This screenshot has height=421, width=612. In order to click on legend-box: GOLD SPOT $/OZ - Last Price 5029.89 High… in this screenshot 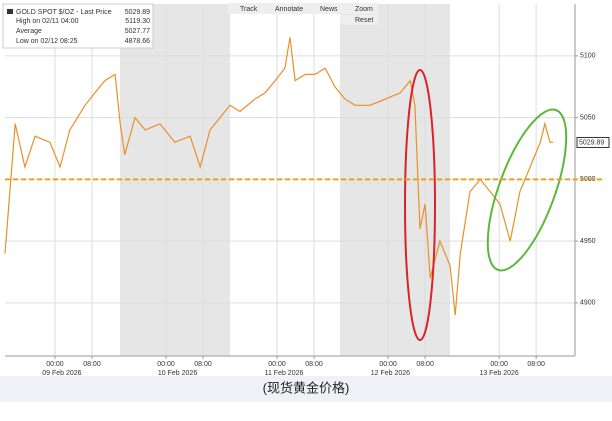, I will do `click(78, 26)`.